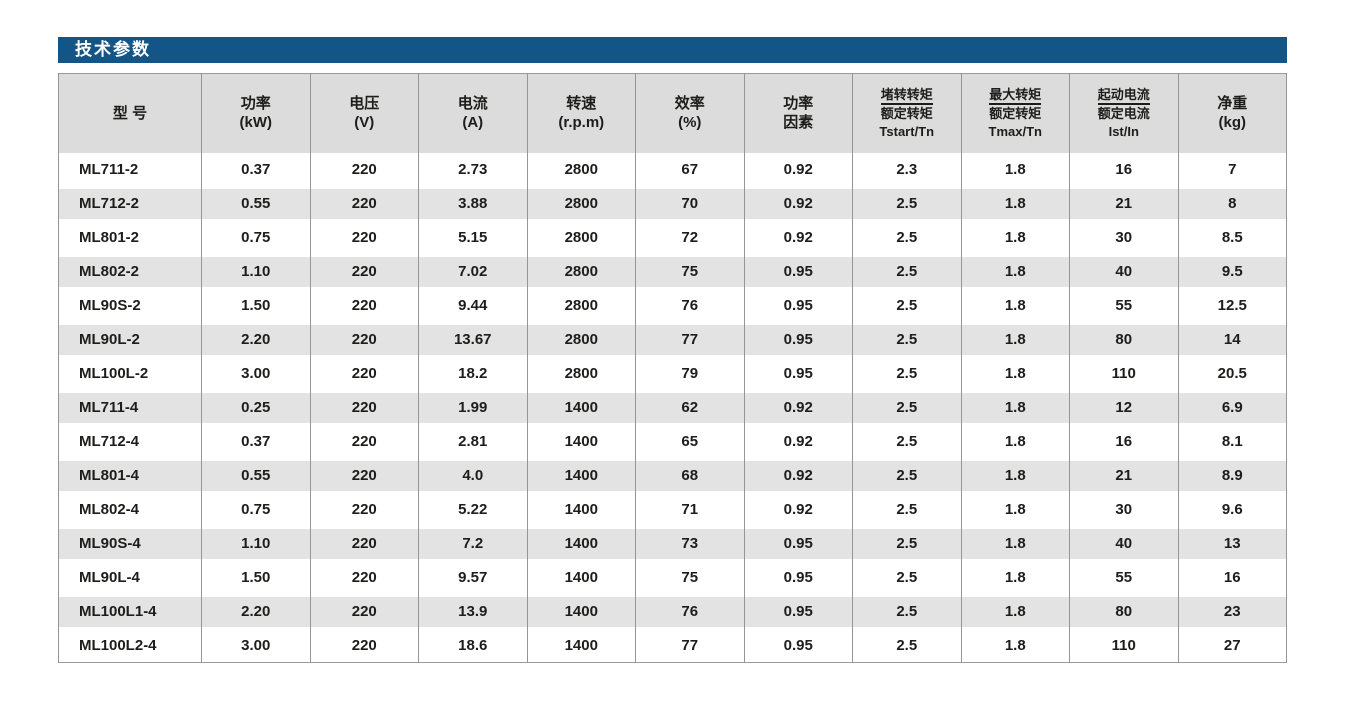 The width and height of the screenshot is (1355, 708). I want to click on underlined-header-line: 起动电流, so click(1123, 96).